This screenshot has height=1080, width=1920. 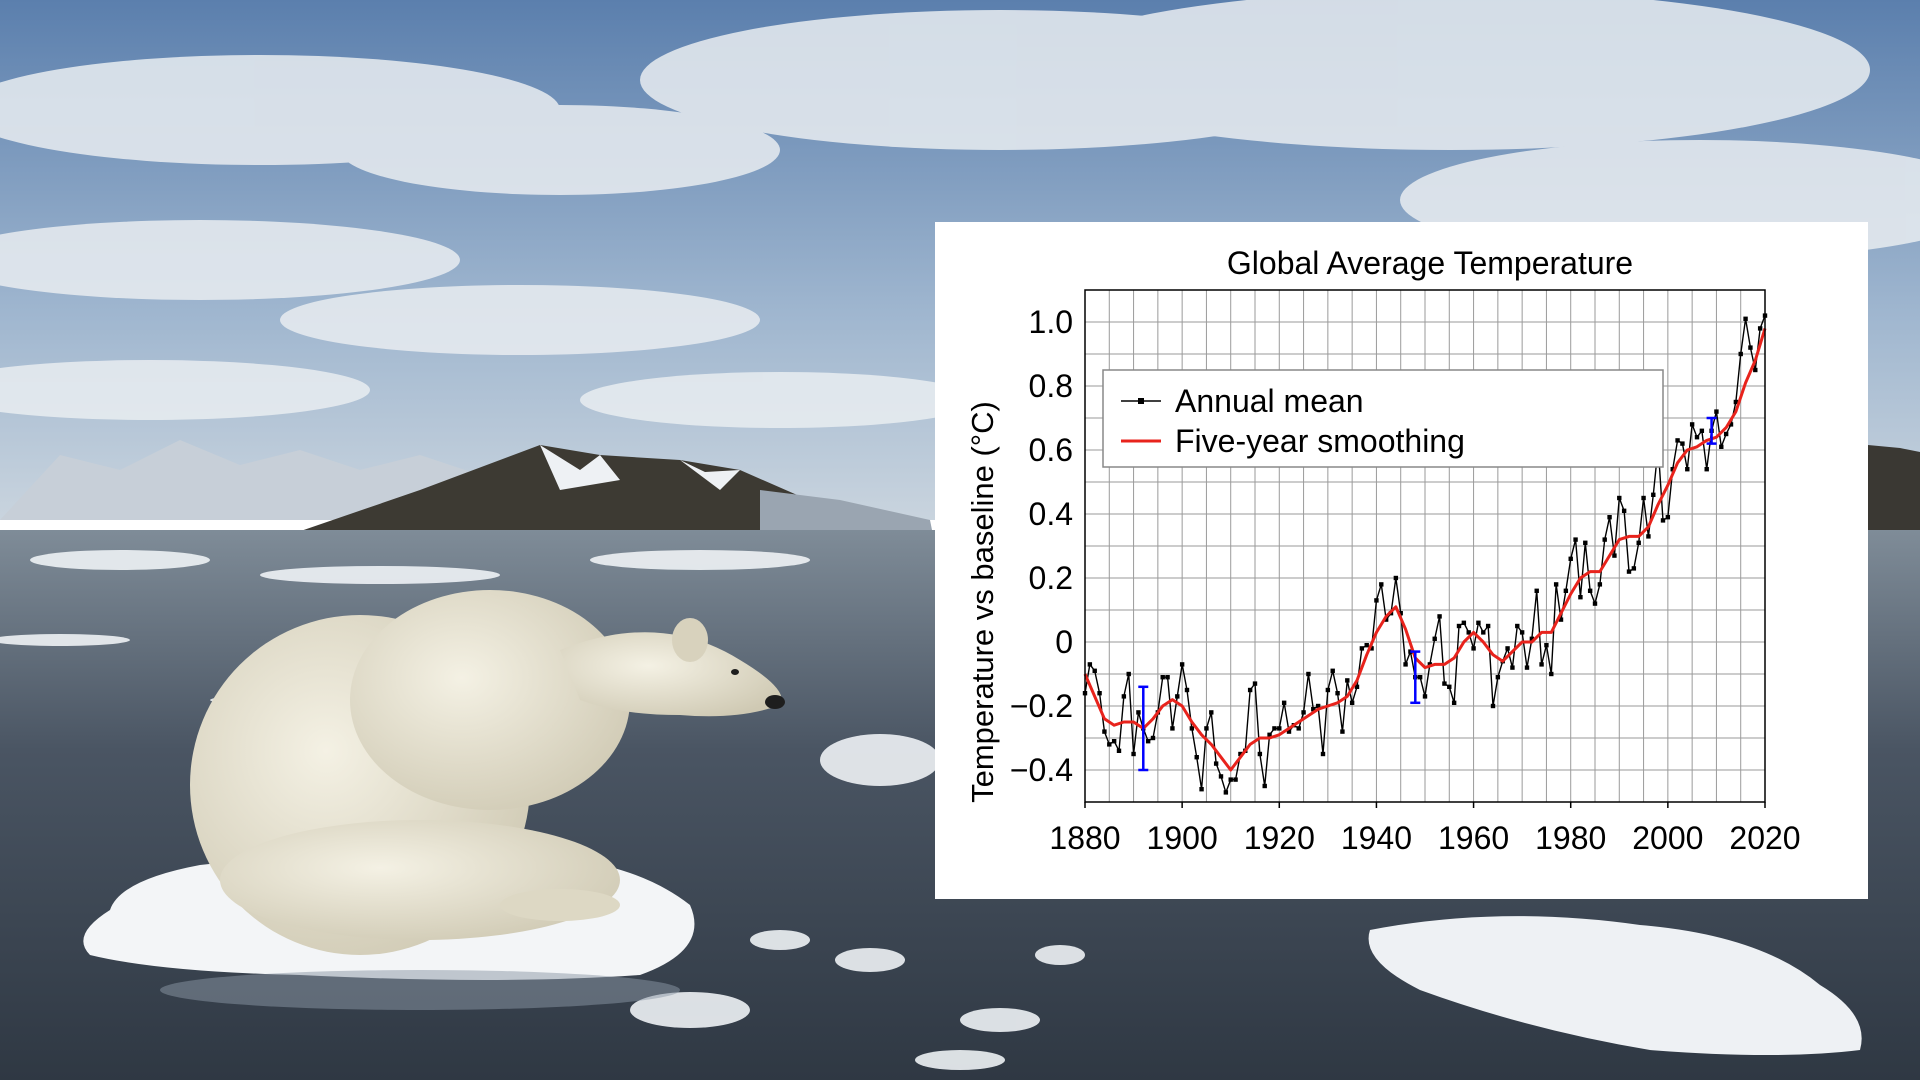 I want to click on chart-title: Global Average Temperature, so click(x=1430, y=263).